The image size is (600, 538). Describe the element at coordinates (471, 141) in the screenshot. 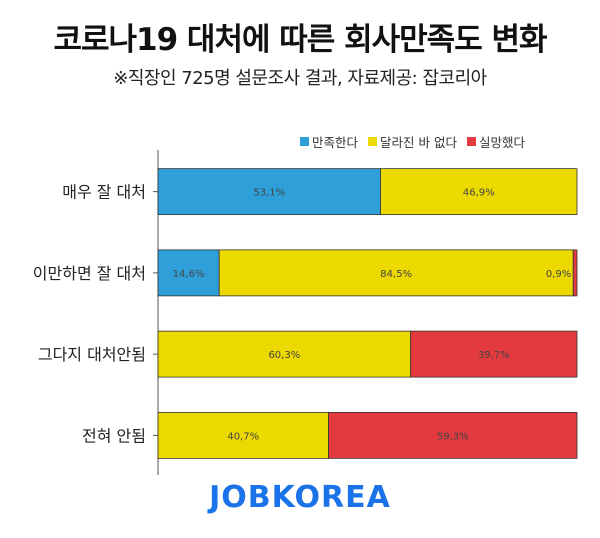

I see `legend-swatch-disappointed` at that location.